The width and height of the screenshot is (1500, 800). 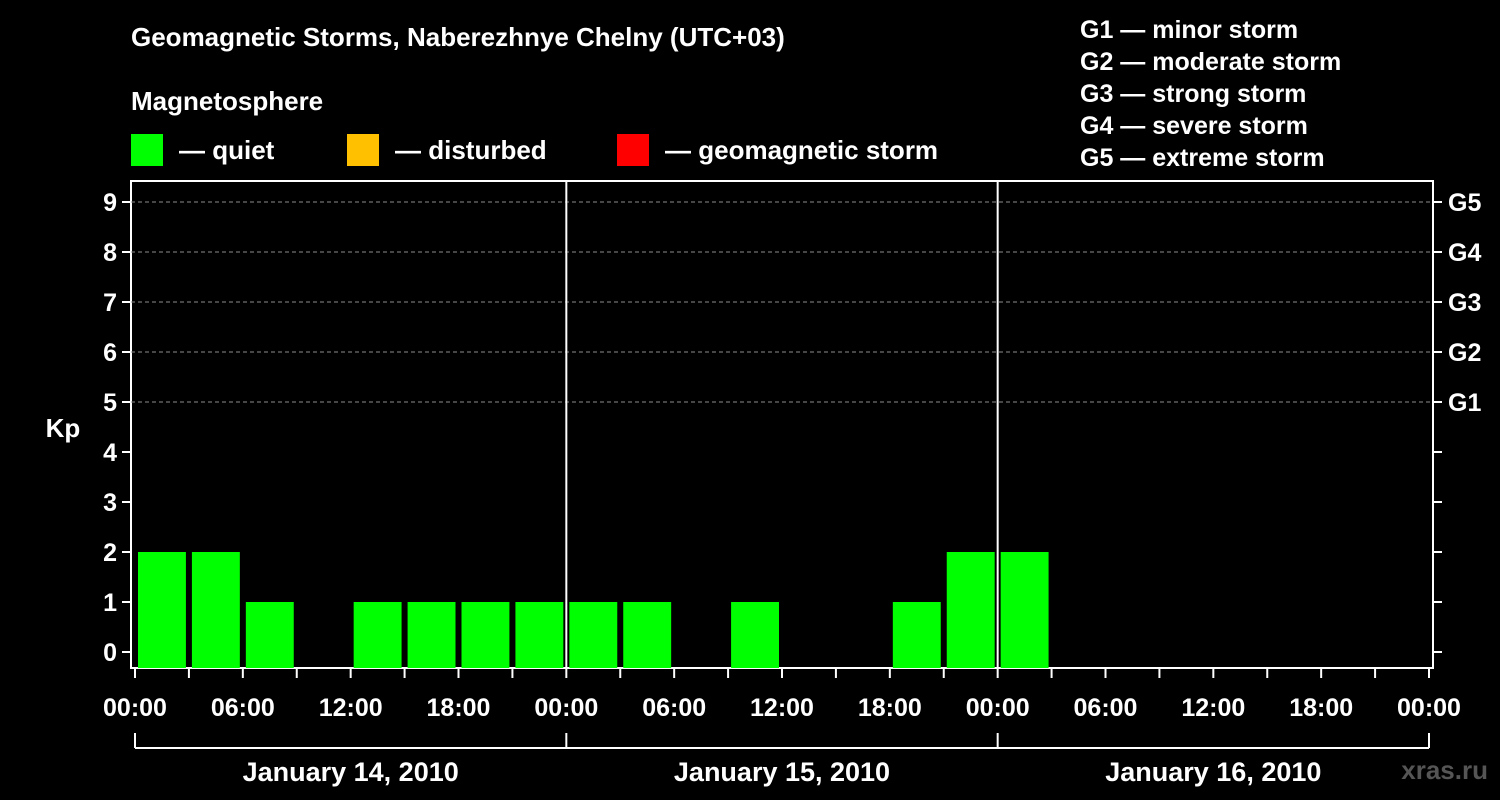 I want to click on legend-item-storm: — geomagnetic storm, so click(x=777, y=150).